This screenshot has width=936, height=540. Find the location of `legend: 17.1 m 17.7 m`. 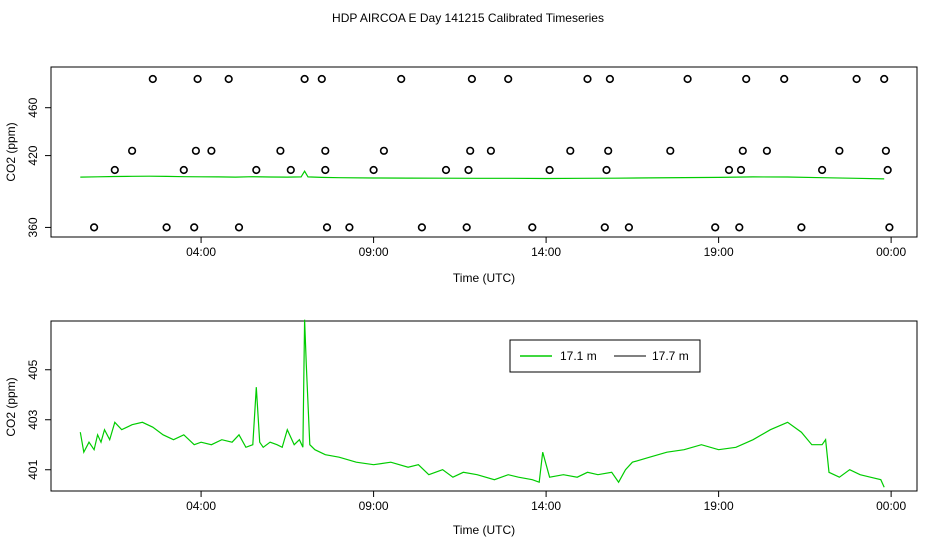

legend: 17.1 m 17.7 m is located at coordinates (605, 356).